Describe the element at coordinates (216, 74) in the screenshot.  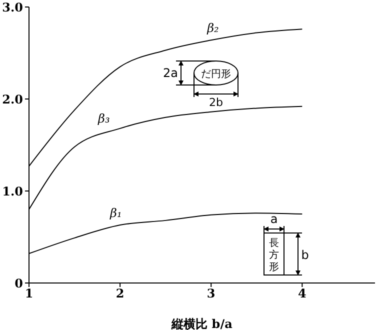
I see `annotation: だ円形` at that location.